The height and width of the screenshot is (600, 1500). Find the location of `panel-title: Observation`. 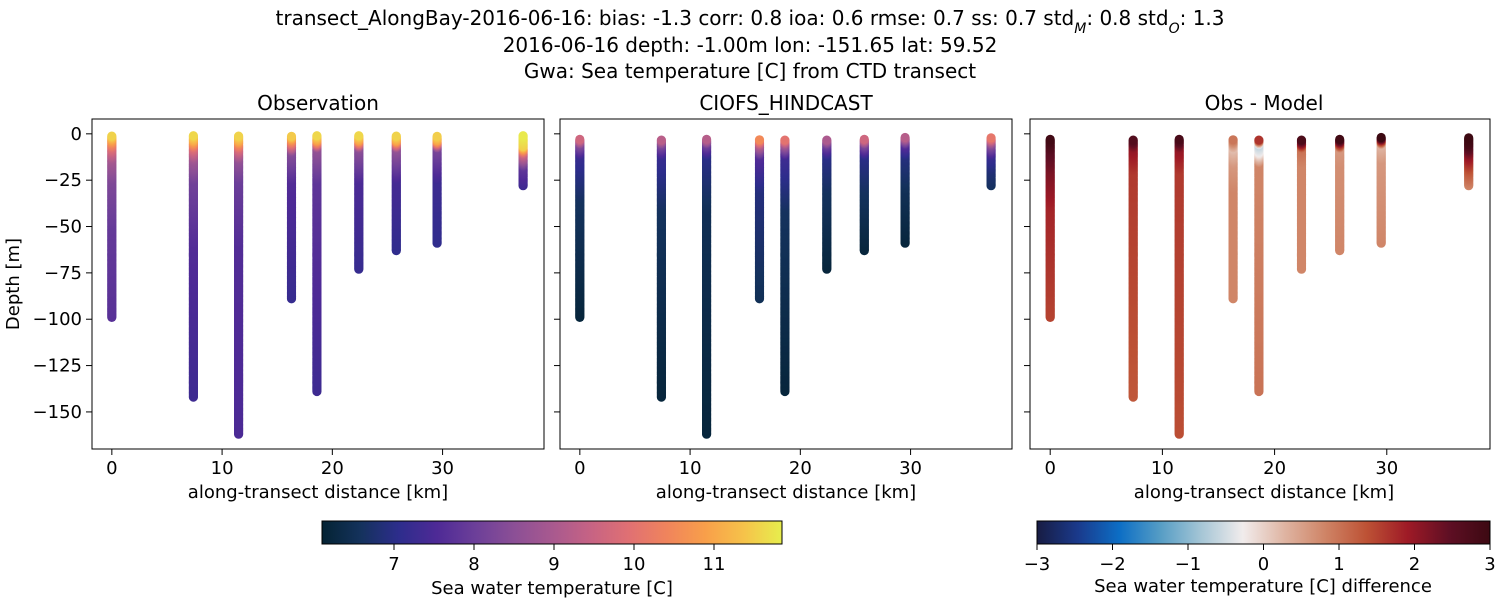

panel-title: Observation is located at coordinates (318, 103).